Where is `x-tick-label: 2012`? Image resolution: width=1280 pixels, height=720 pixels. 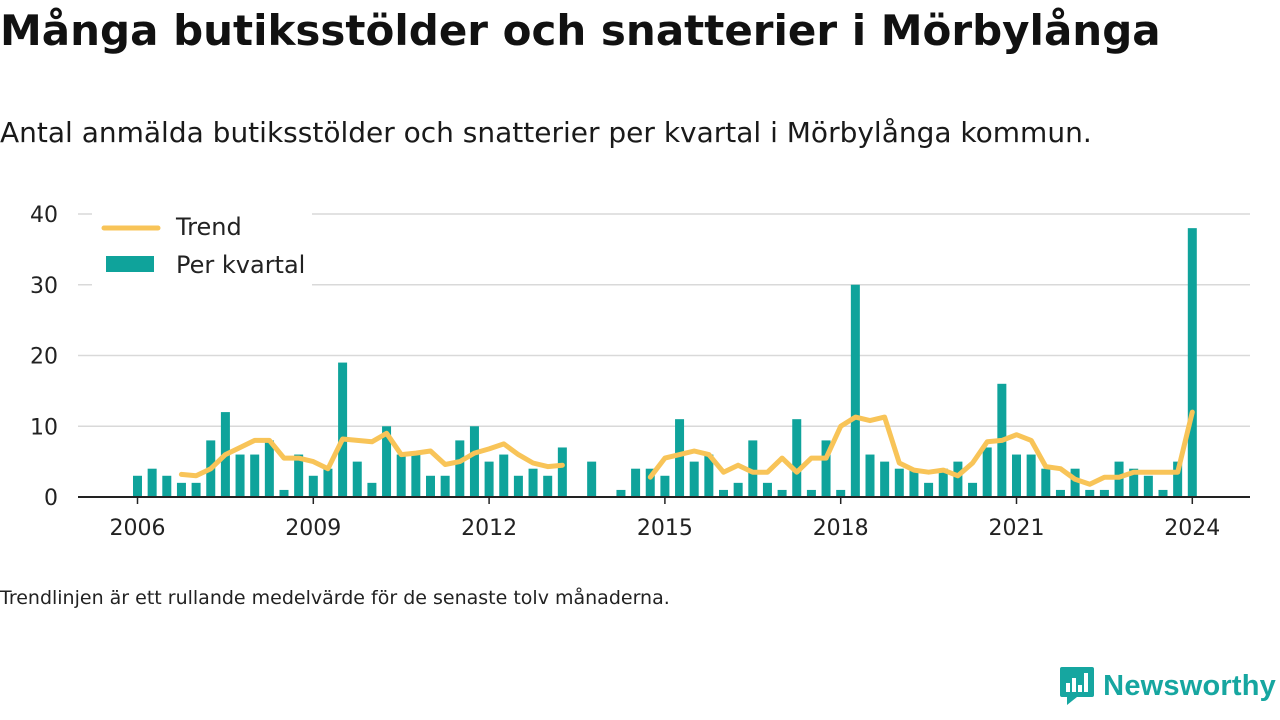
x-tick-label: 2012 is located at coordinates (489, 528).